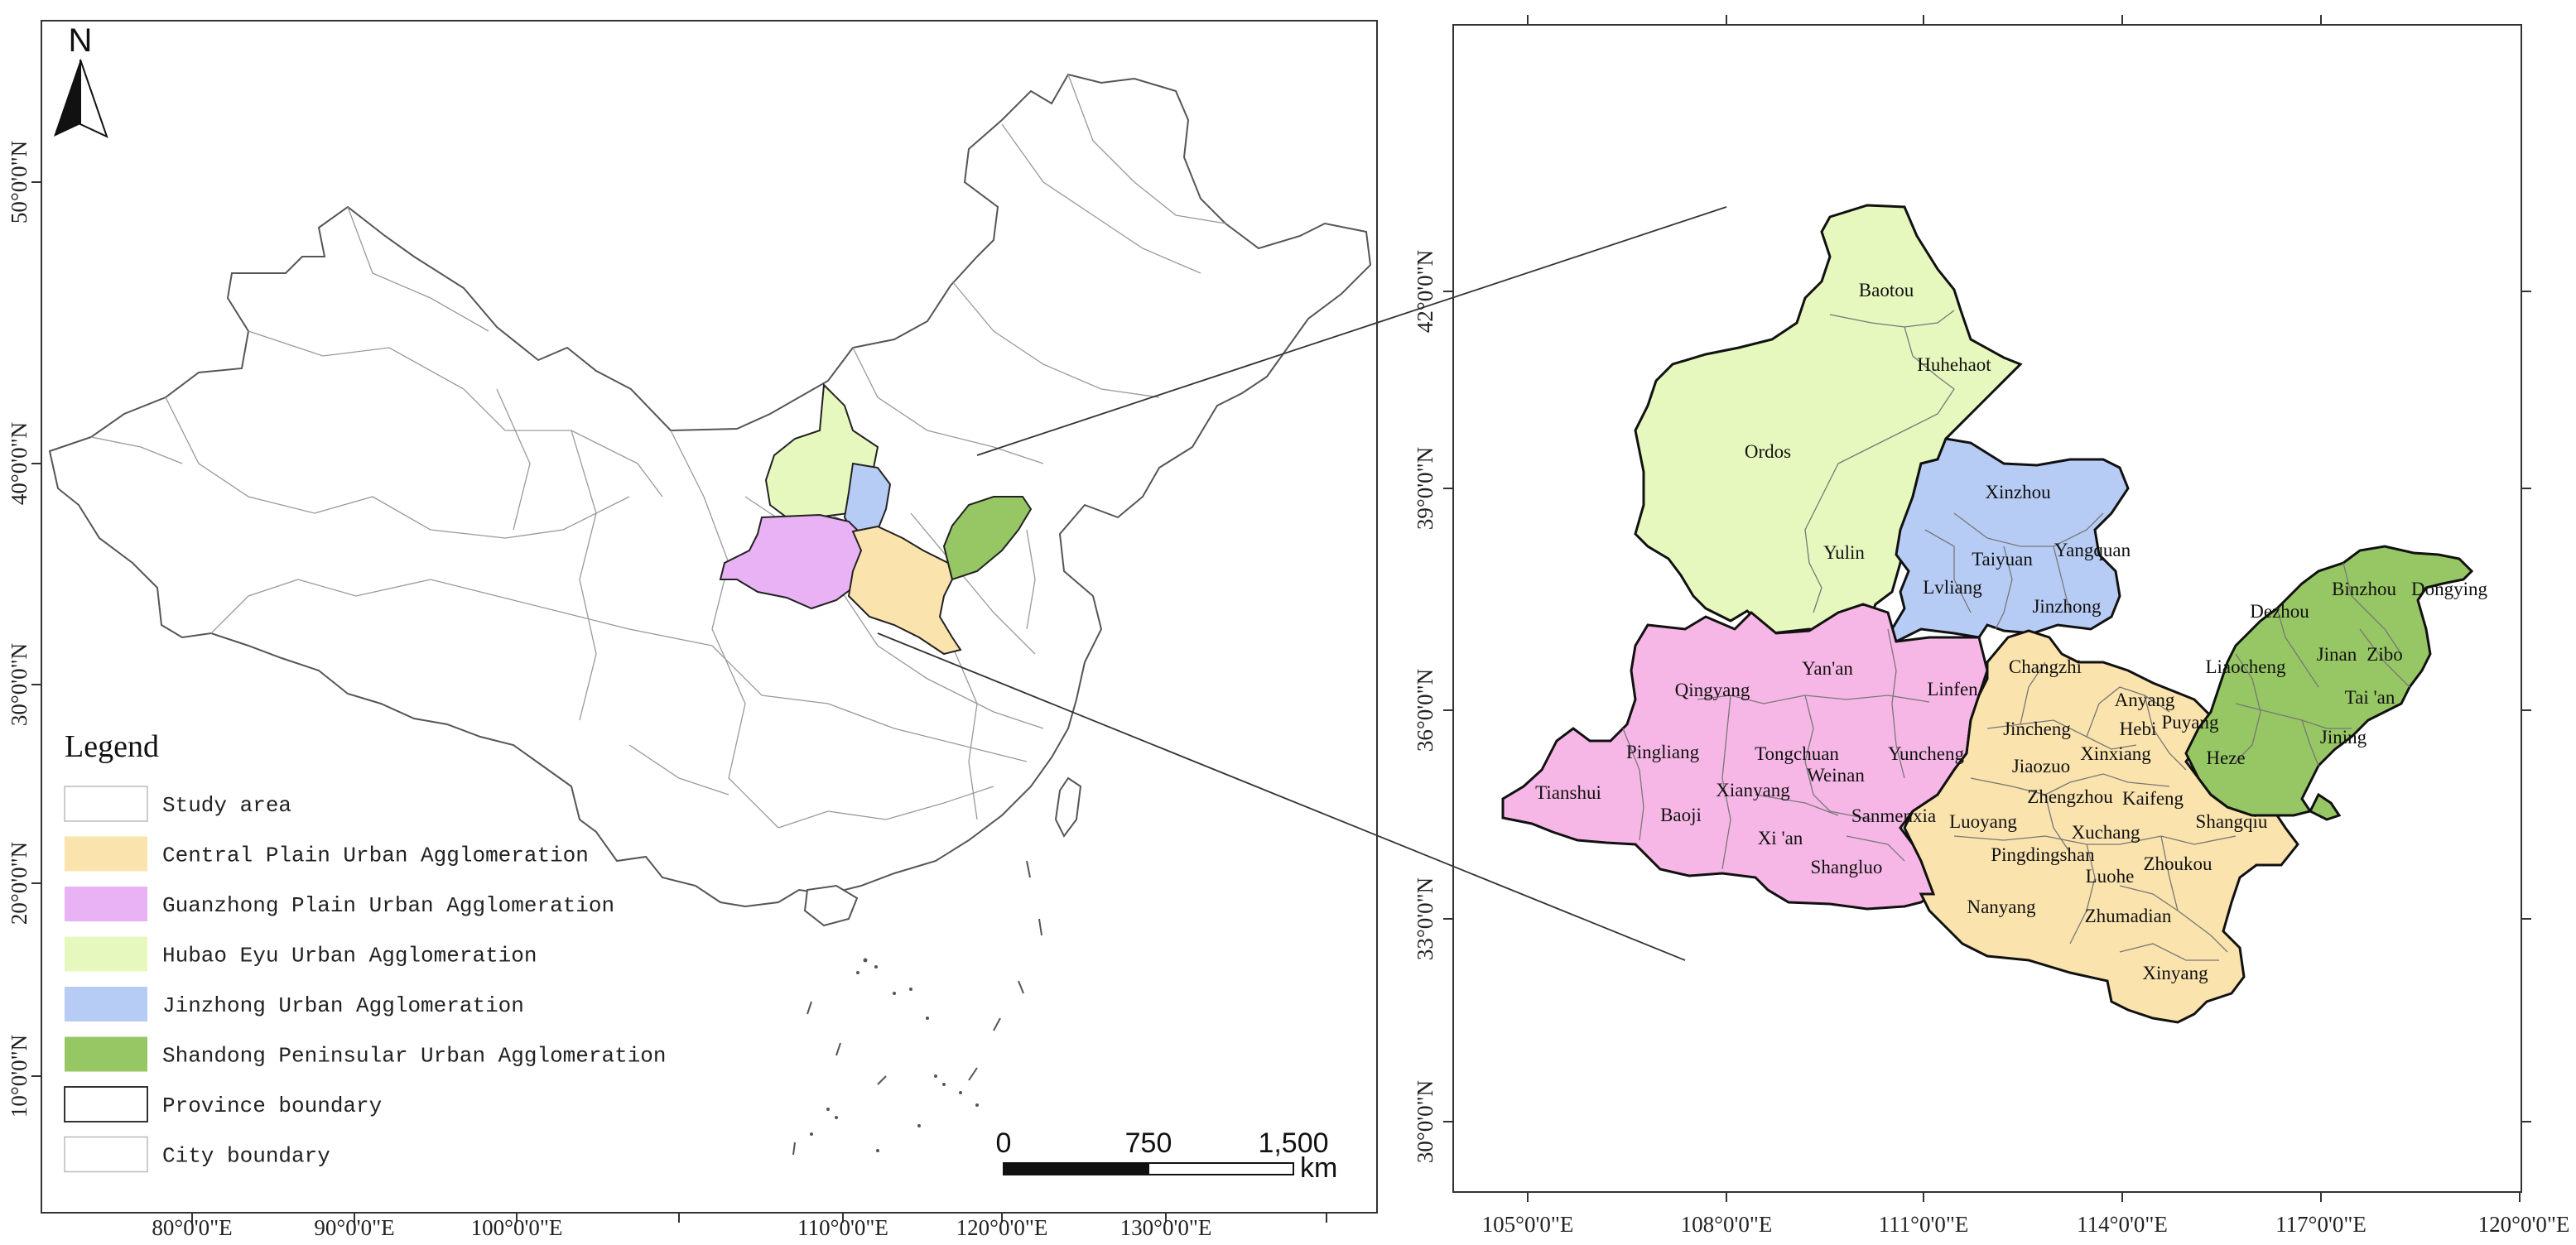 This screenshot has width=2576, height=1245. I want to click on legend-label-guanzhong-plain-urban-agglomeration: Guanzhong Plain Urban Agglomeration, so click(388, 905).